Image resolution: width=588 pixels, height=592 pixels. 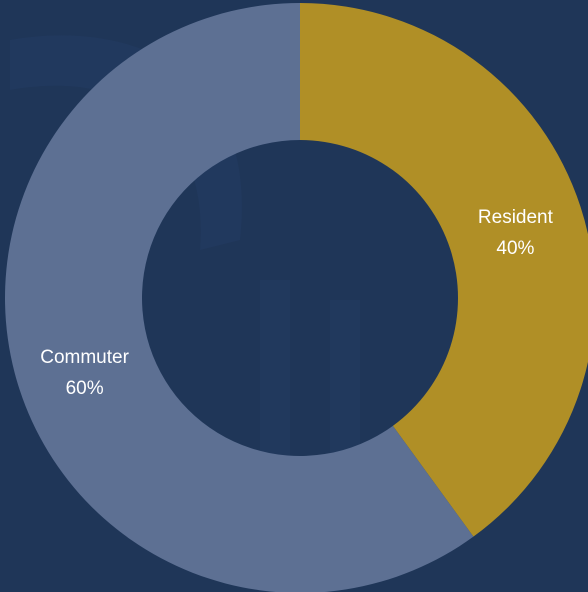 I want to click on segment-label: Commuter, so click(x=84, y=357).